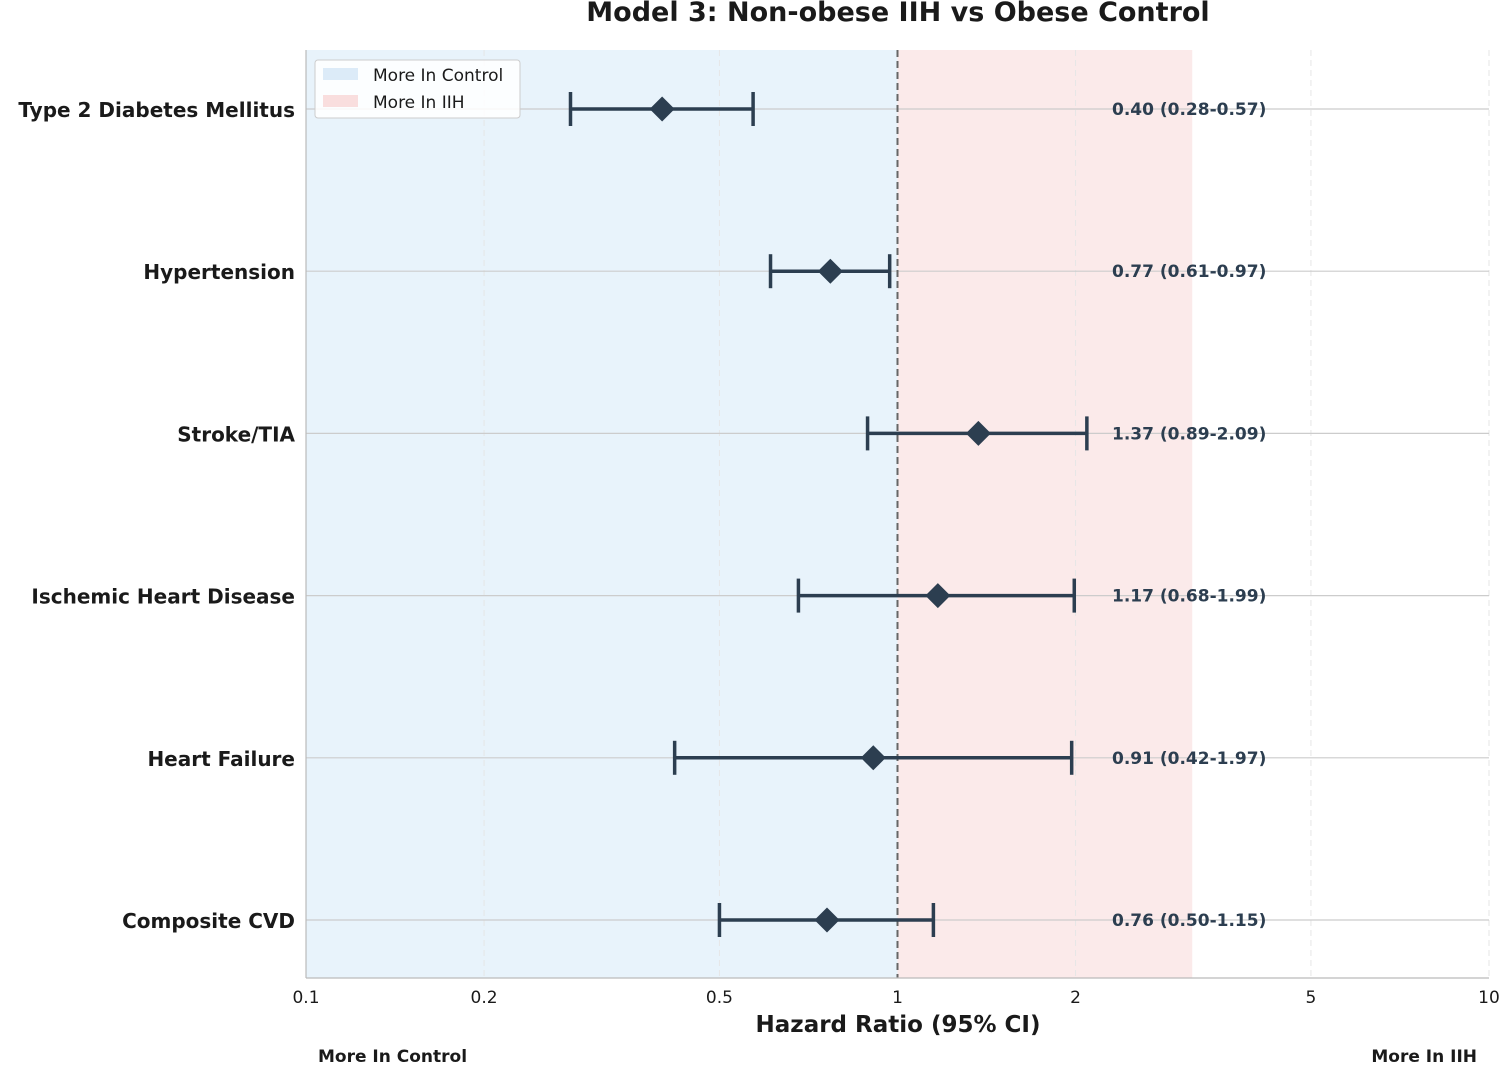  I want to click on y-tick-label: Hypertension, so click(219, 272).